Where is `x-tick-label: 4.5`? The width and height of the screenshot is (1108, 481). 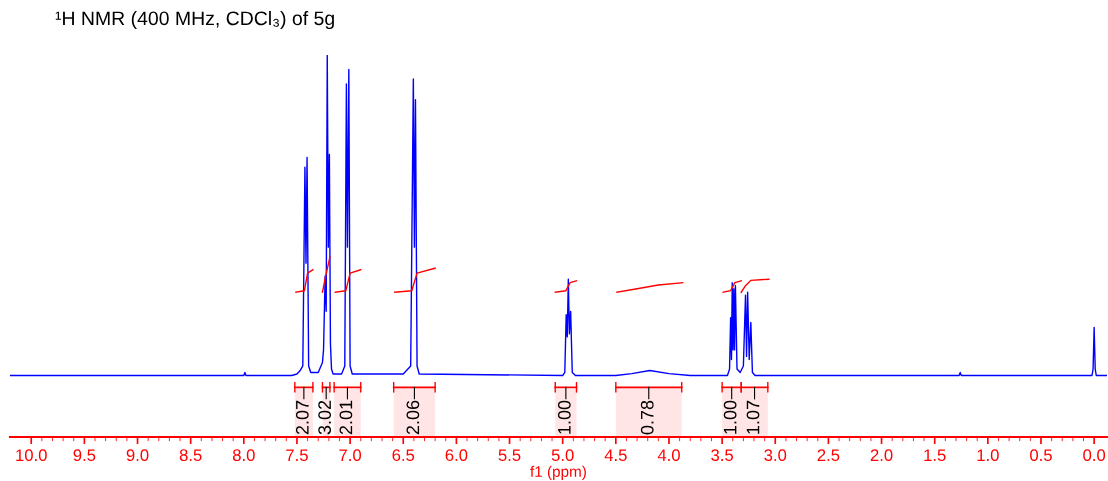
x-tick-label: 4.5 is located at coordinates (615, 455).